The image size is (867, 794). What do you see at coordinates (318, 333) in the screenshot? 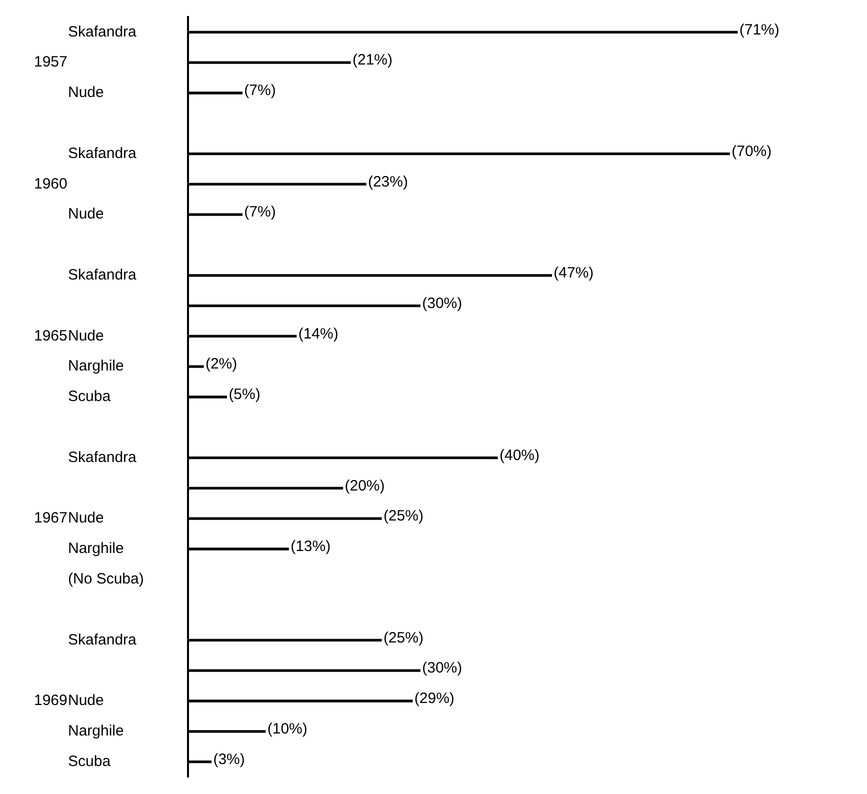
I see `data-label: (14%)` at bounding box center [318, 333].